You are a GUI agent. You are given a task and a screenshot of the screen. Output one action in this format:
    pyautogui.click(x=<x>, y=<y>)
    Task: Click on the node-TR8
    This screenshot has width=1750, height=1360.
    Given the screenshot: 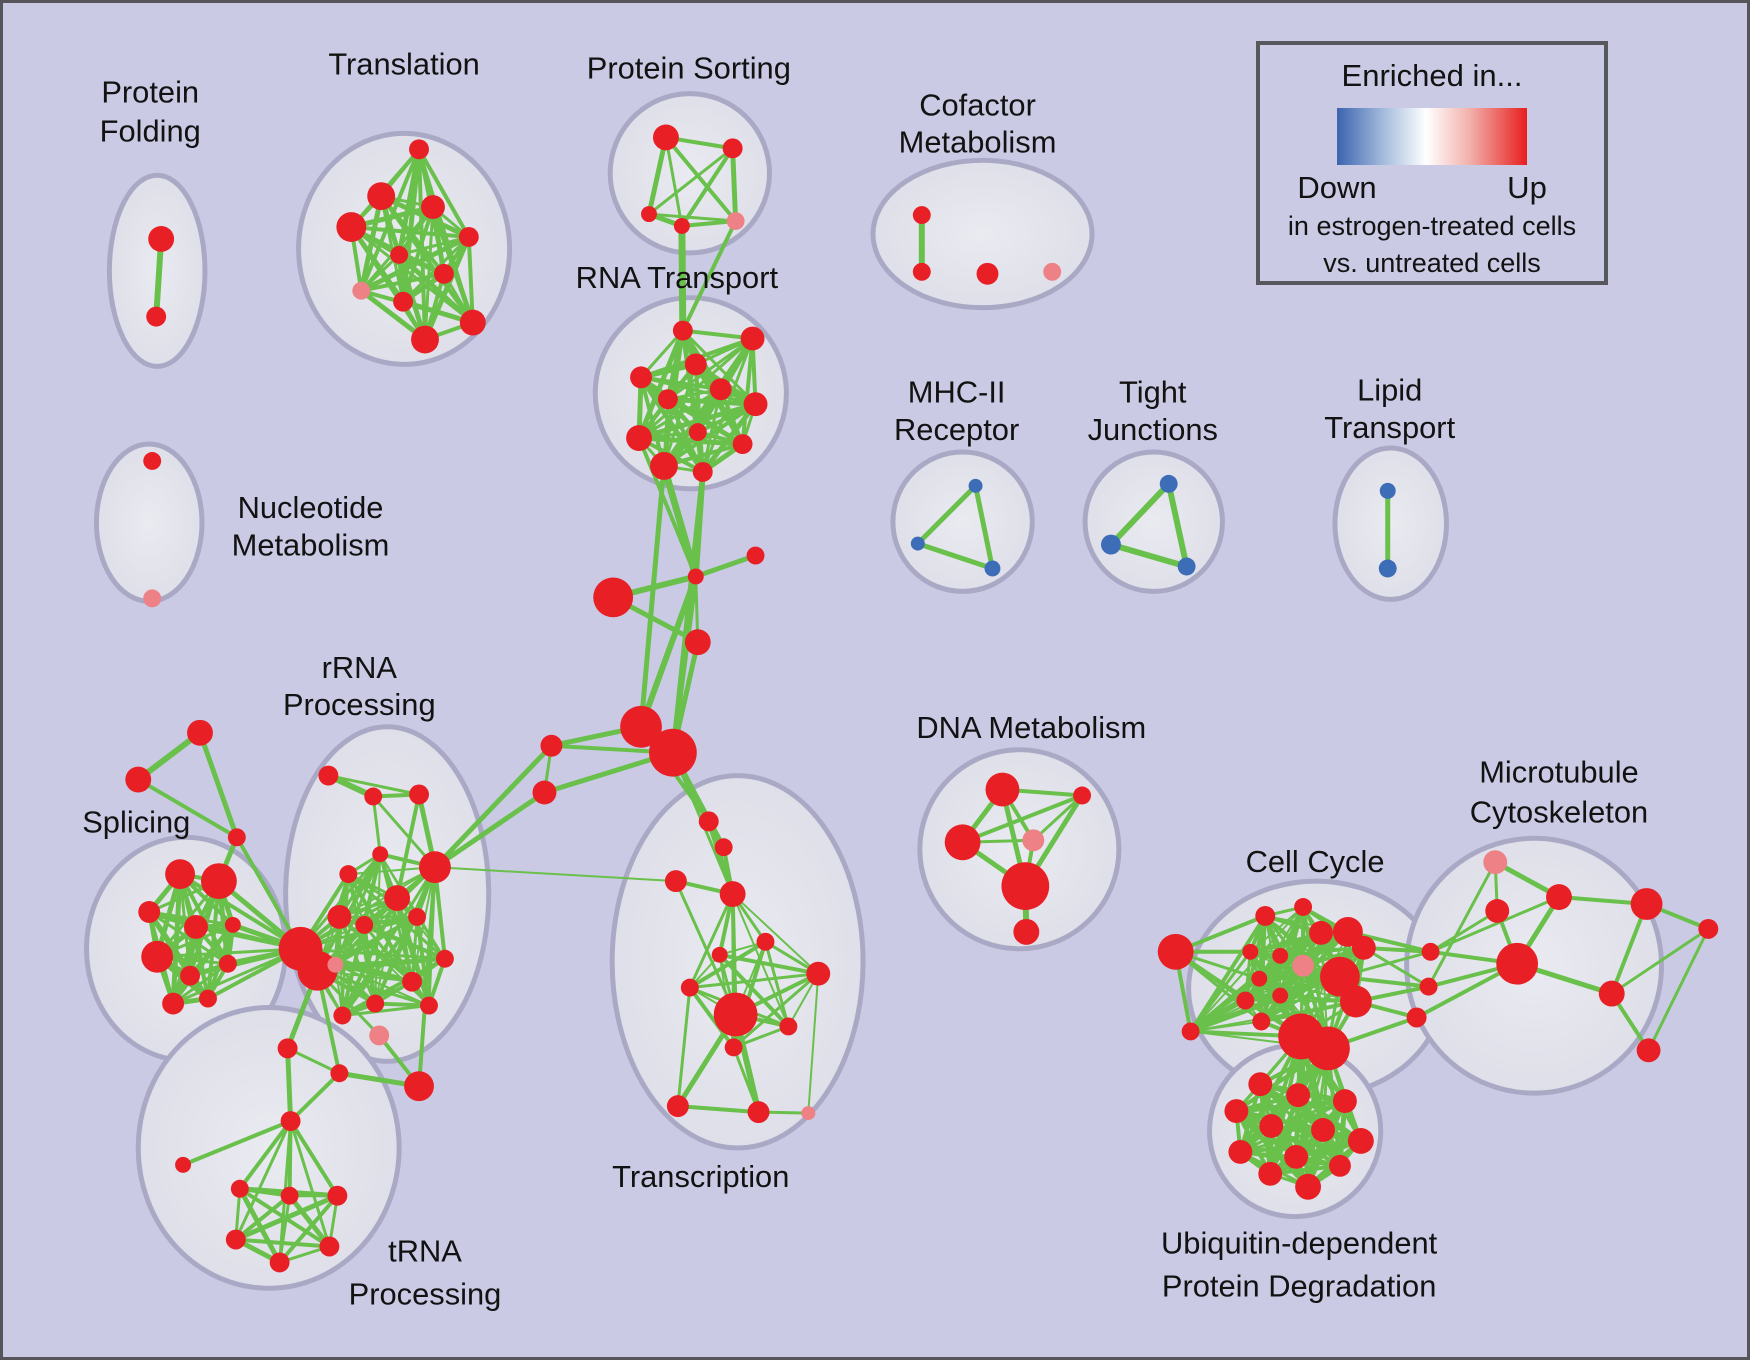 What is the action you would take?
    pyautogui.click(x=689, y=987)
    